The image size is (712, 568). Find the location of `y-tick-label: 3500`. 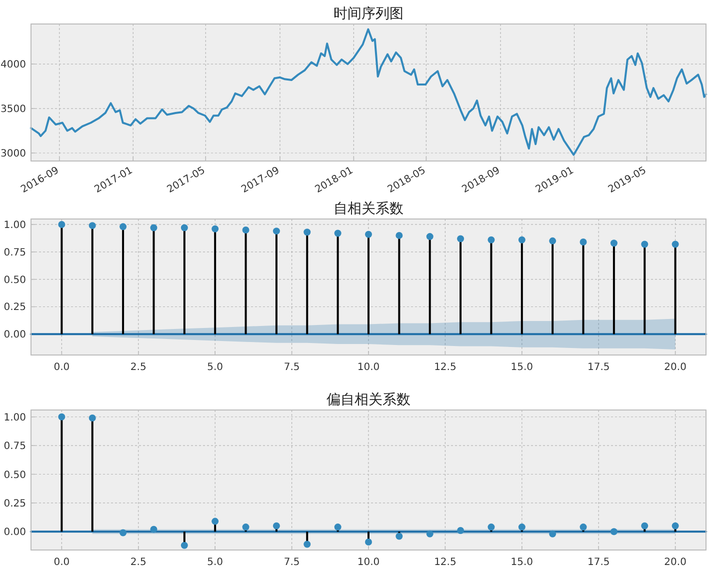

y-tick-label: 3500 is located at coordinates (13, 110).